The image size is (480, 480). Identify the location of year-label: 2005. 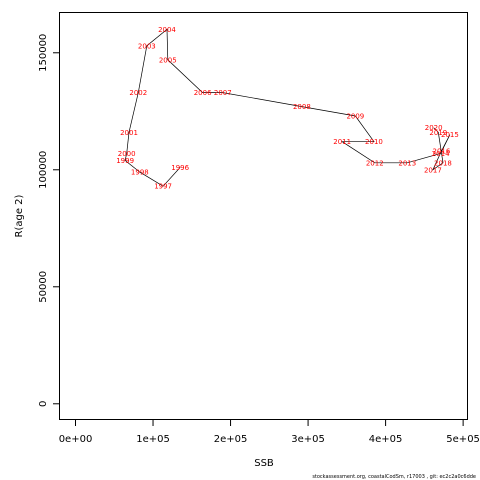
(168, 60).